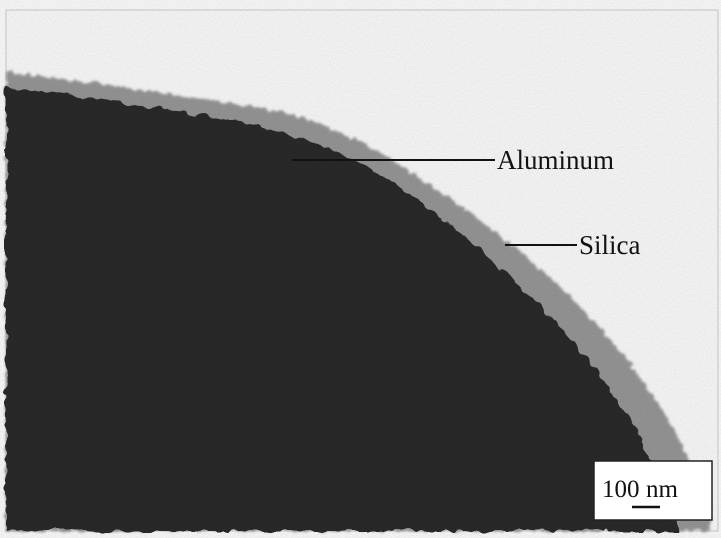  I want to click on scale-bar-unit: nm, so click(662, 489).